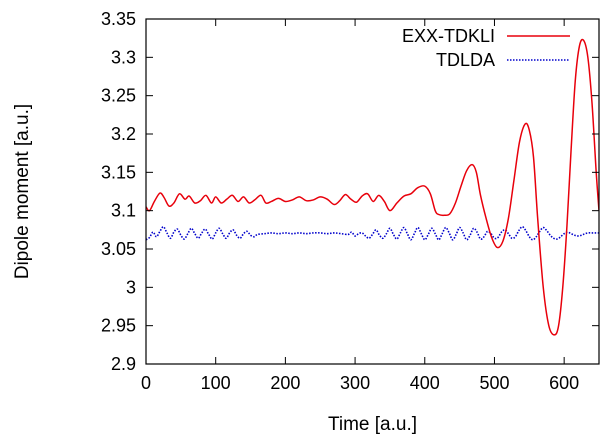  What do you see at coordinates (22, 191) in the screenshot?
I see `y-axis-title: Dipole moment [a.u.]` at bounding box center [22, 191].